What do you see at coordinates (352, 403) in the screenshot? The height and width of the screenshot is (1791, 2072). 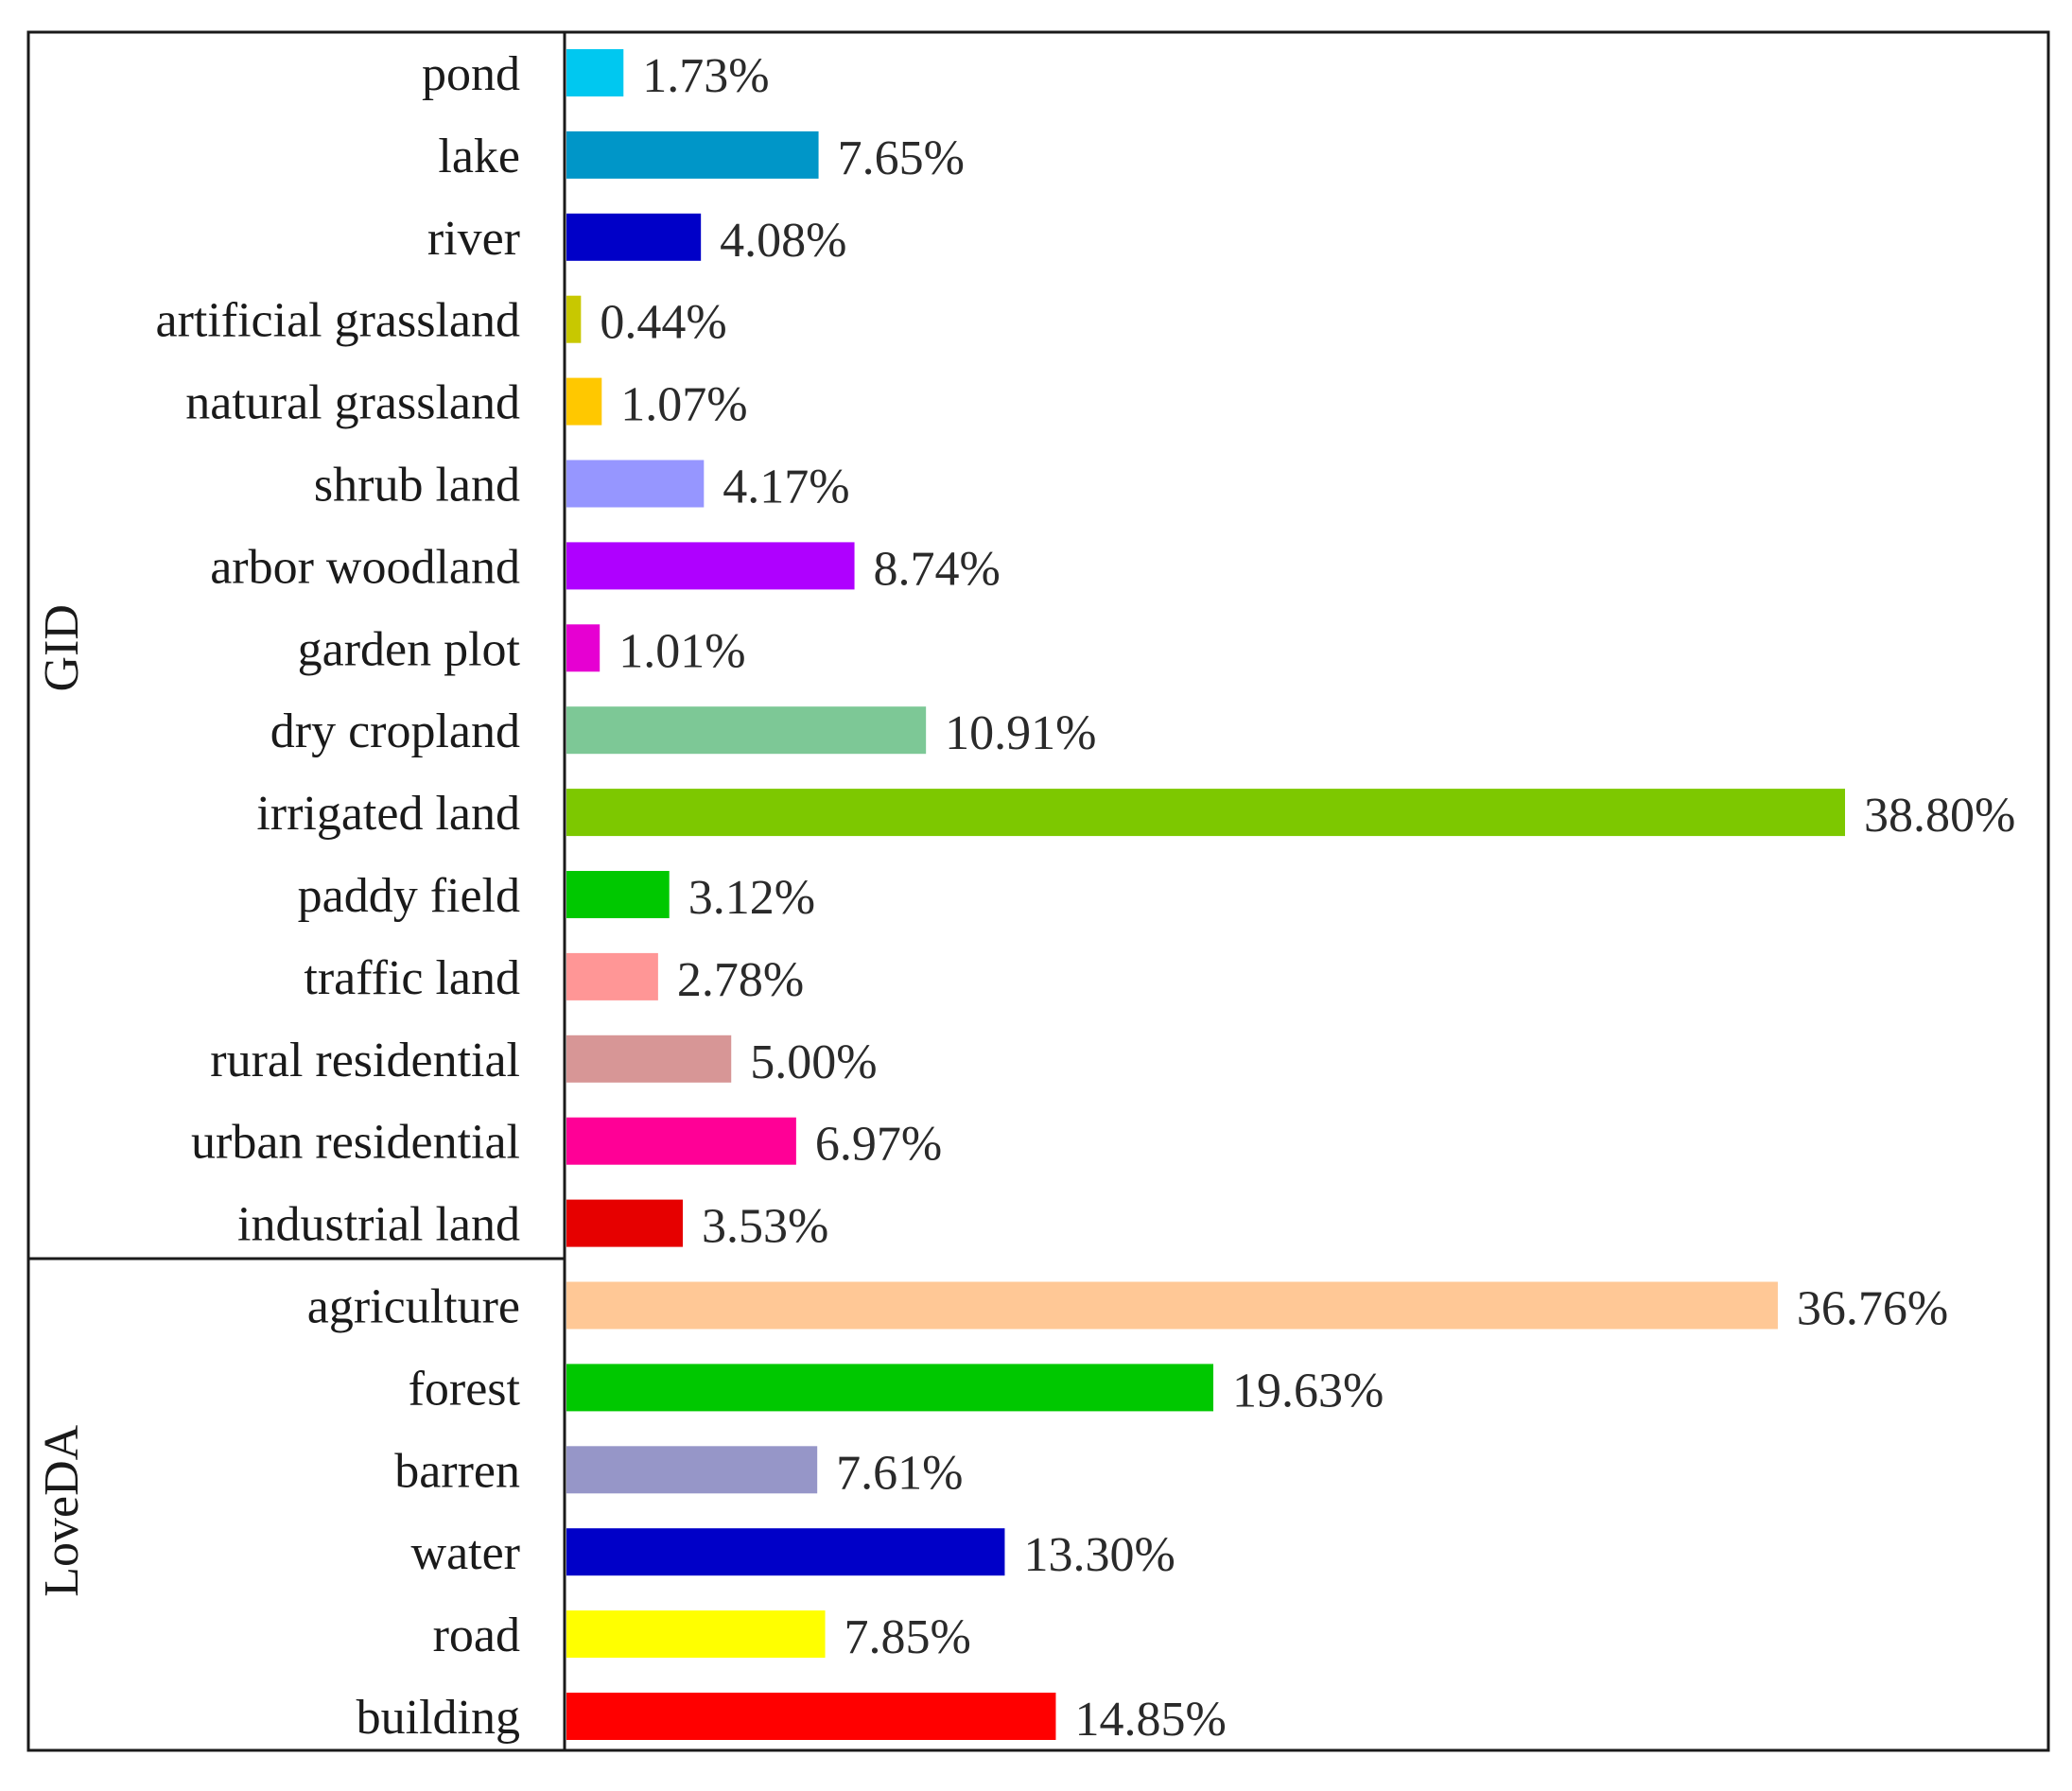 I see `category-label-natural-grassland: natural grassland` at bounding box center [352, 403].